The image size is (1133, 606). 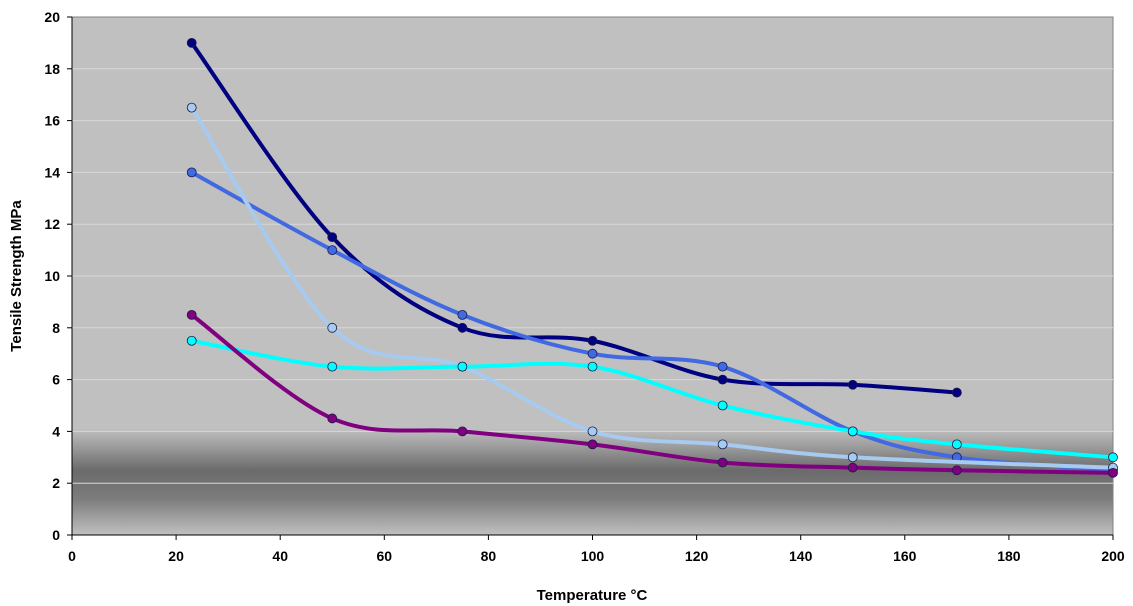 I want to click on x-axis-title: Temperature °C, so click(x=592, y=595).